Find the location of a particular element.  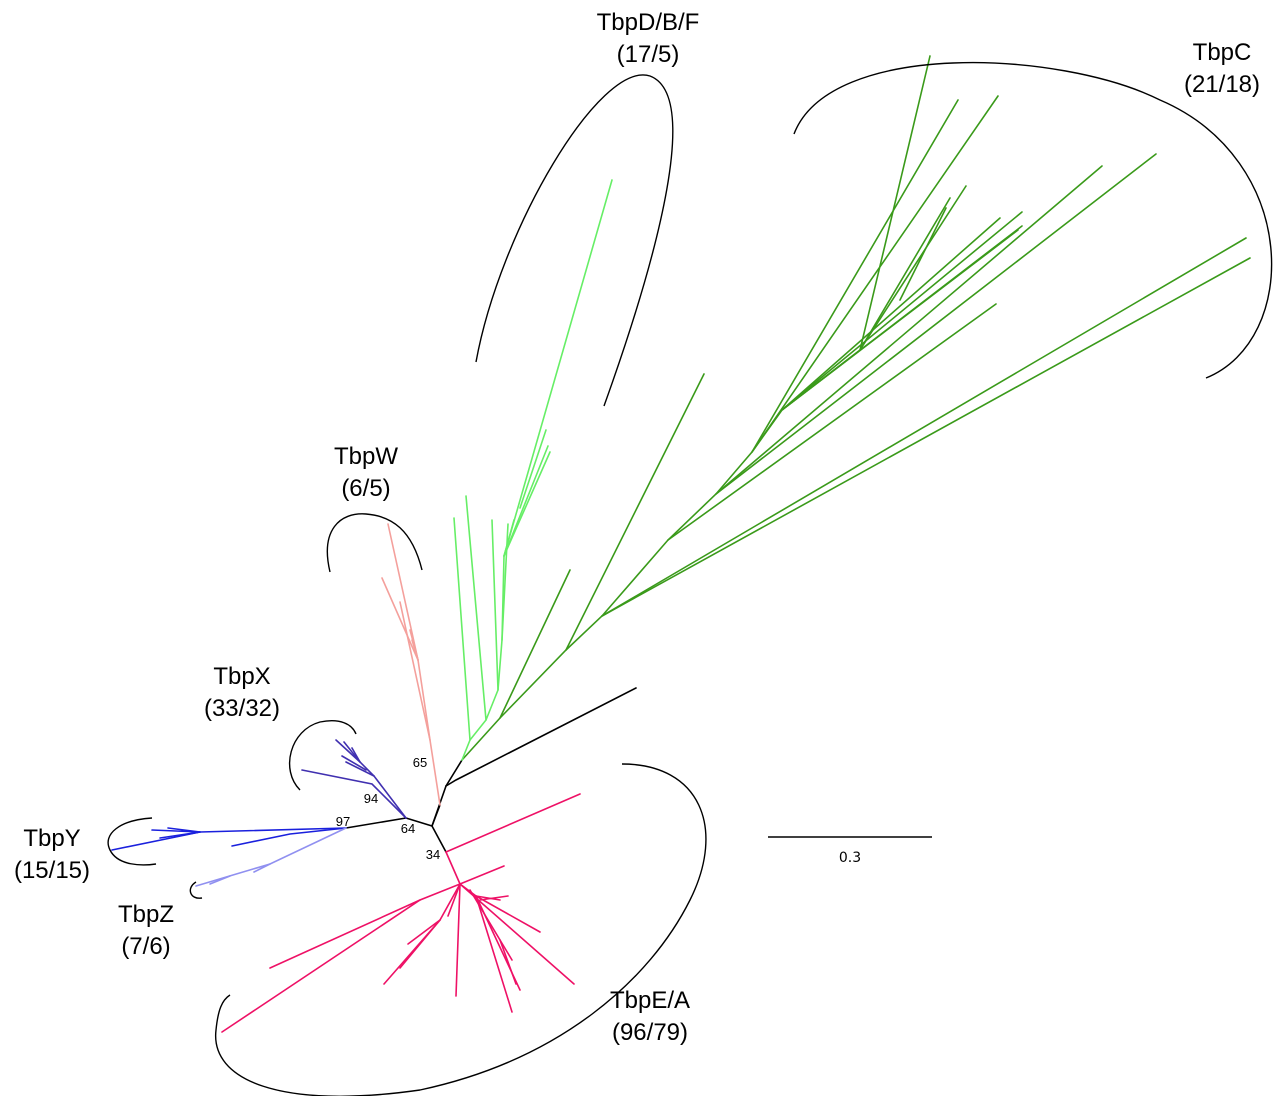

arc-tbpea is located at coordinates (461, 929).